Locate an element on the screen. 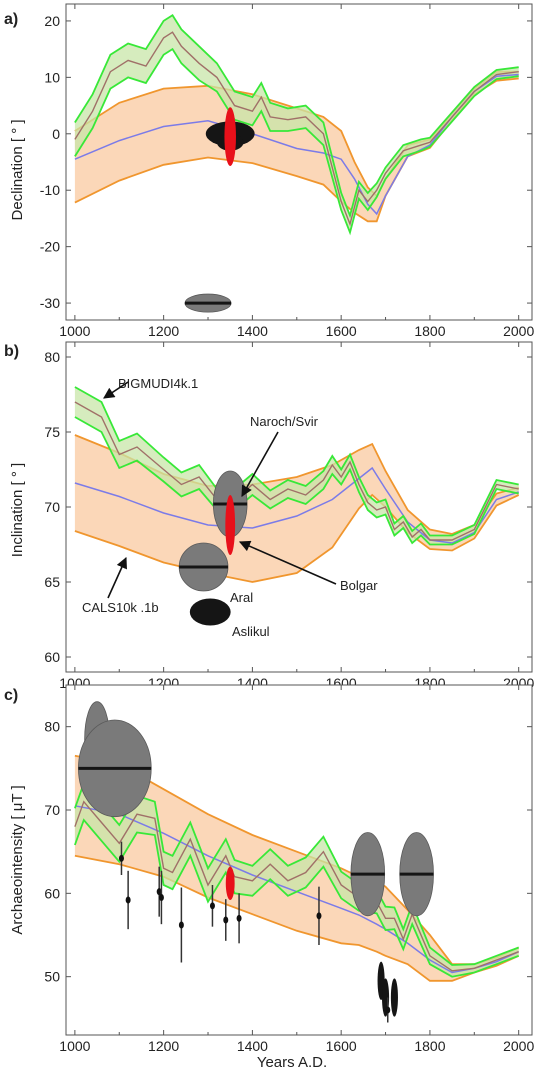 This screenshot has height=1072, width=545. y-tick-label: -30 is located at coordinates (50, 303).